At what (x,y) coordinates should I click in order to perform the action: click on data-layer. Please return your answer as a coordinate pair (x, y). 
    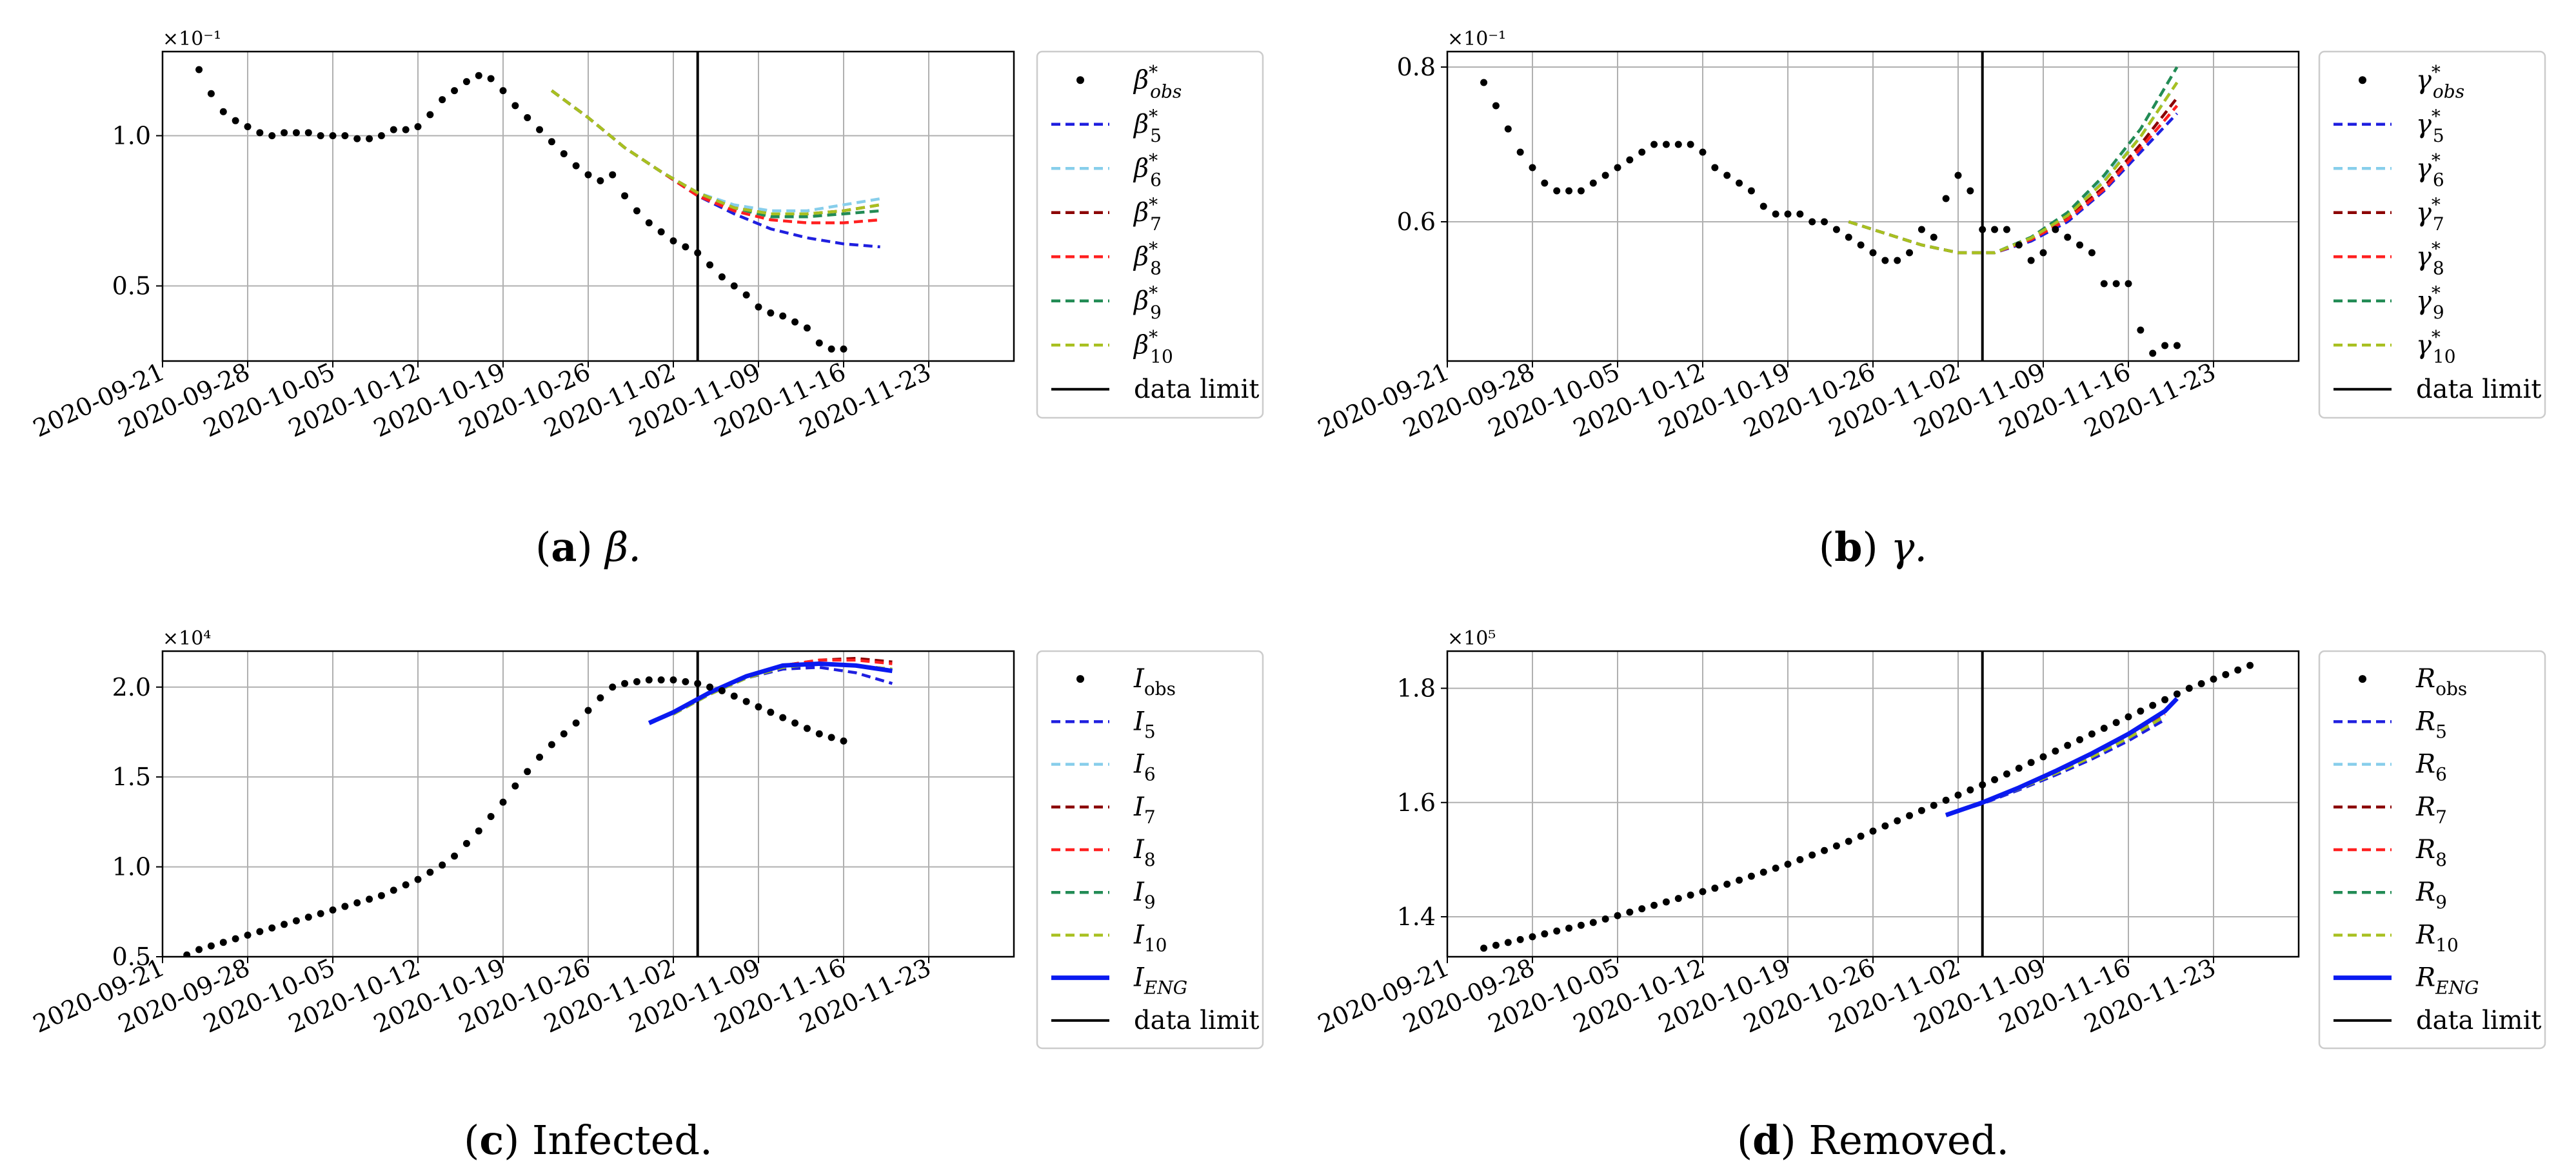
    Looking at the image, I should click on (1867, 804).